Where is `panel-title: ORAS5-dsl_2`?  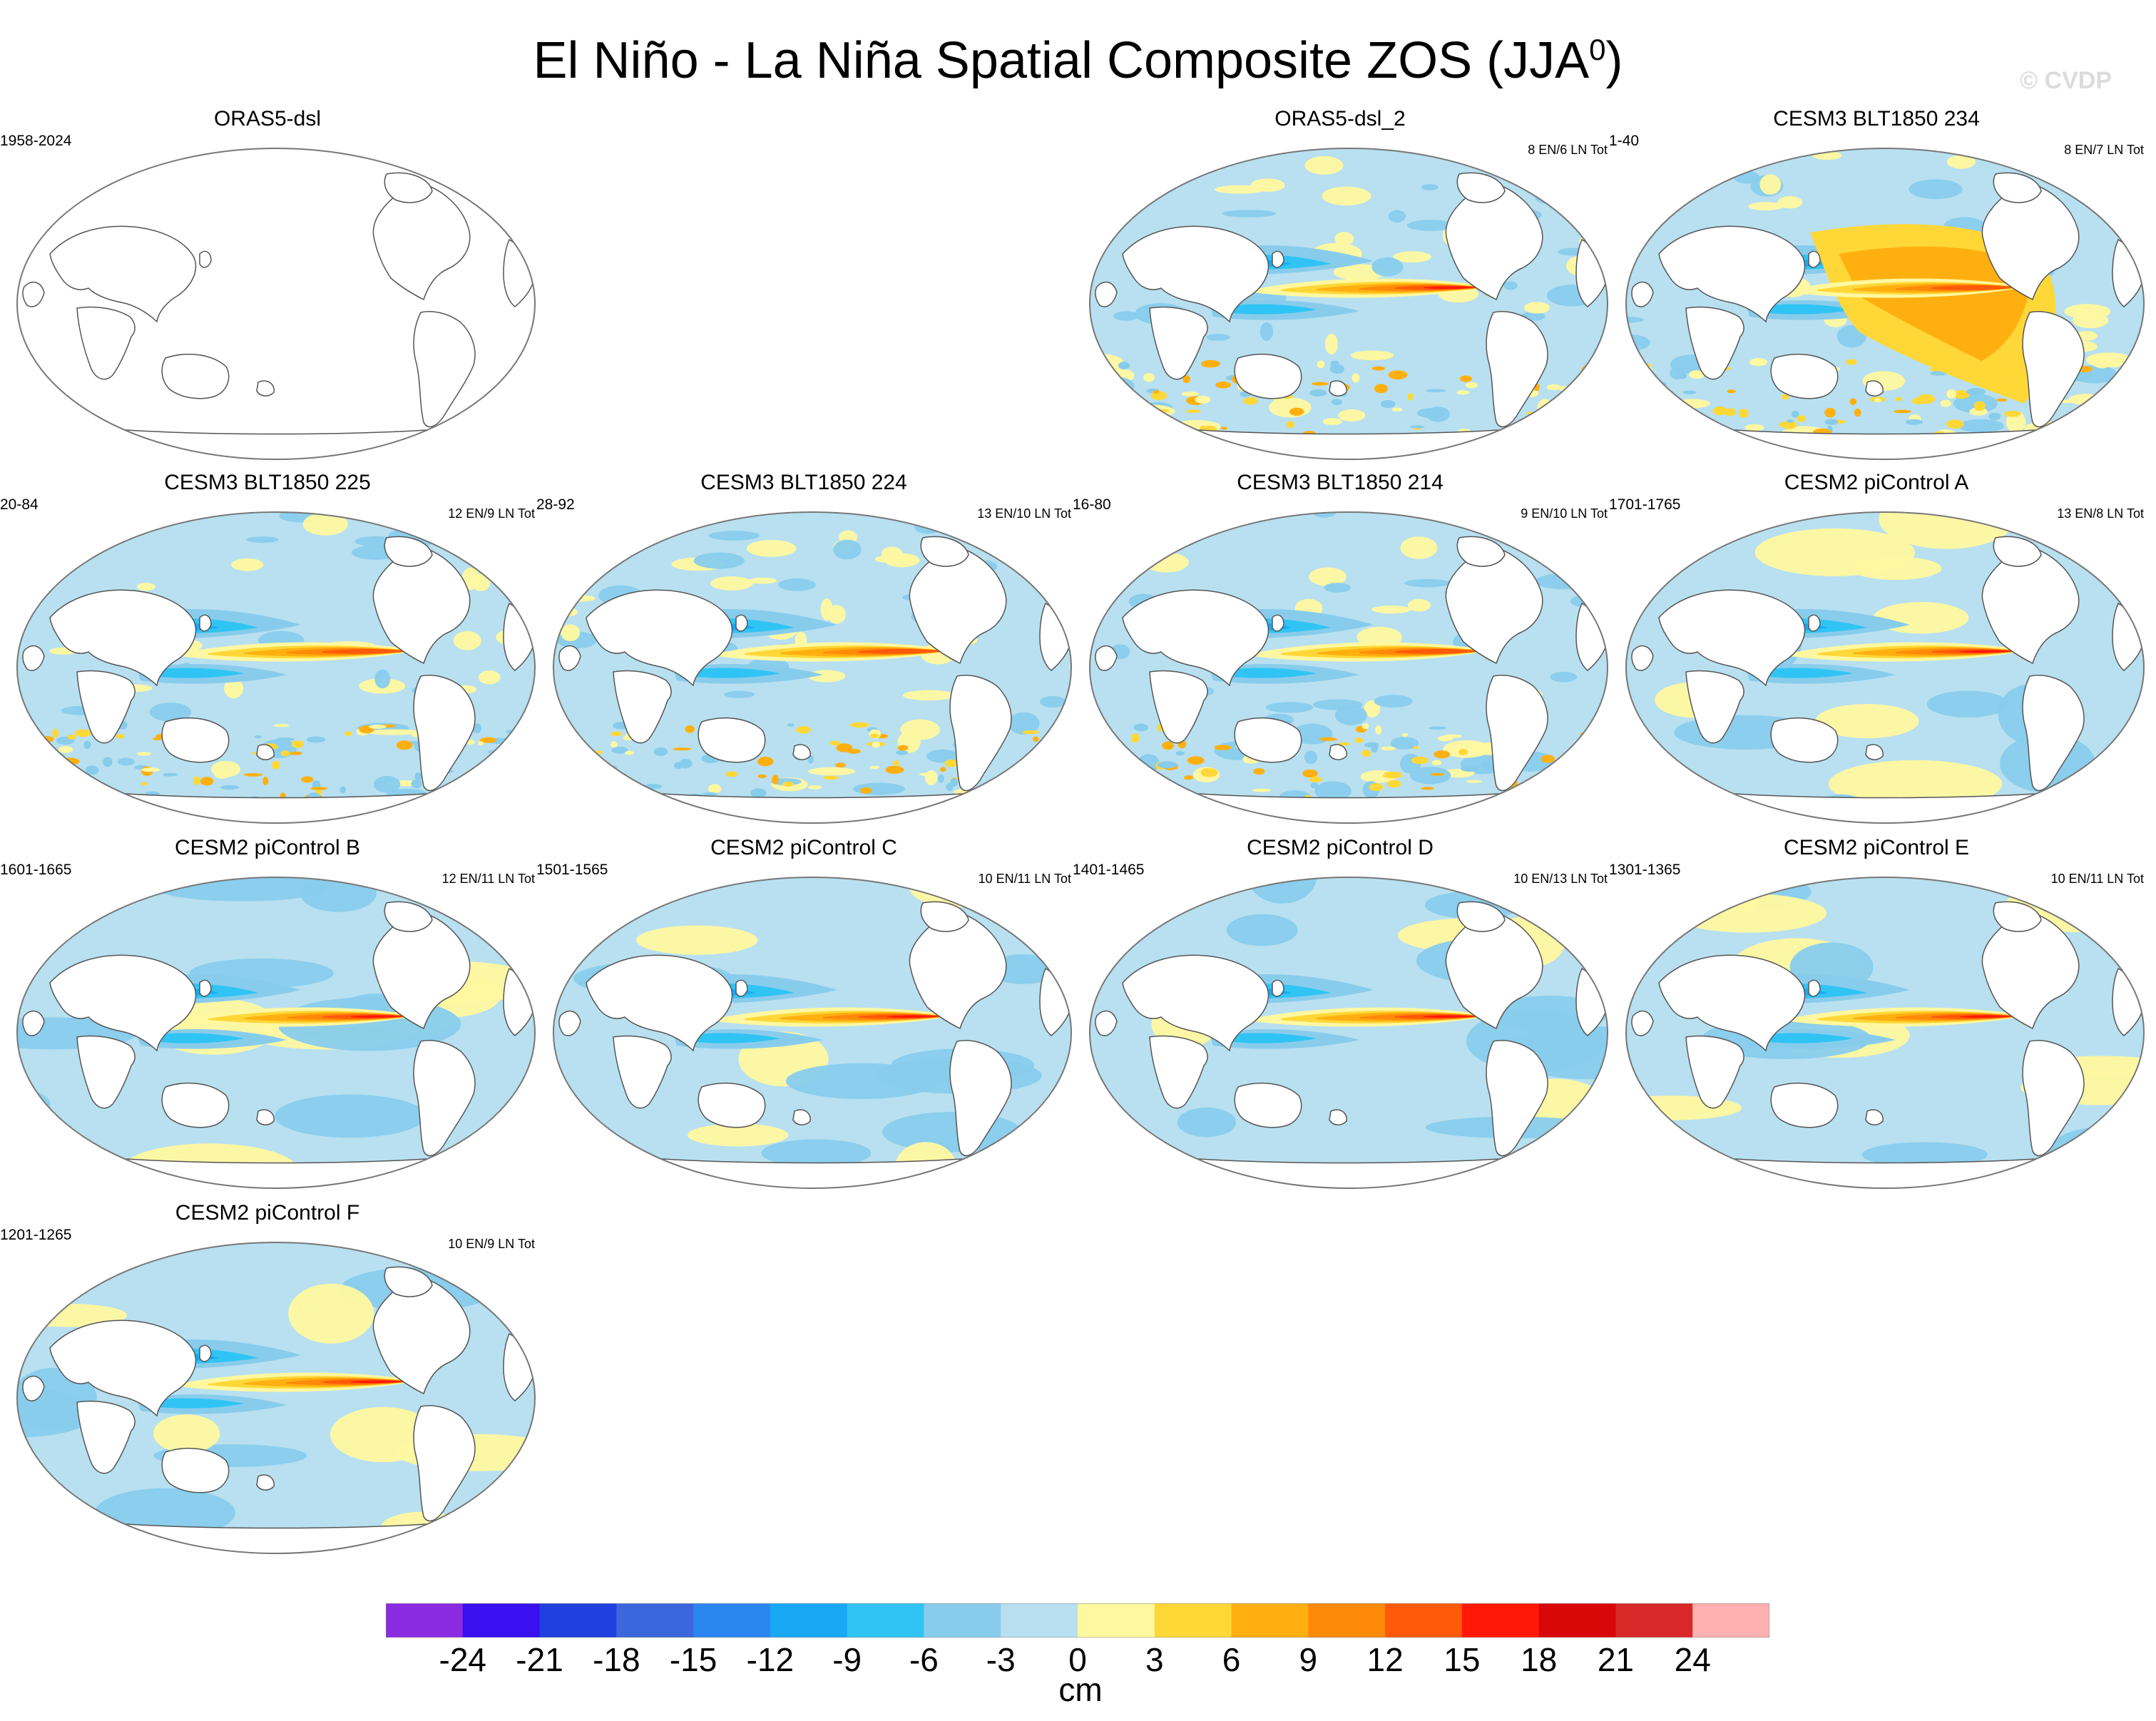
panel-title: ORAS5-dsl_2 is located at coordinates (1340, 119).